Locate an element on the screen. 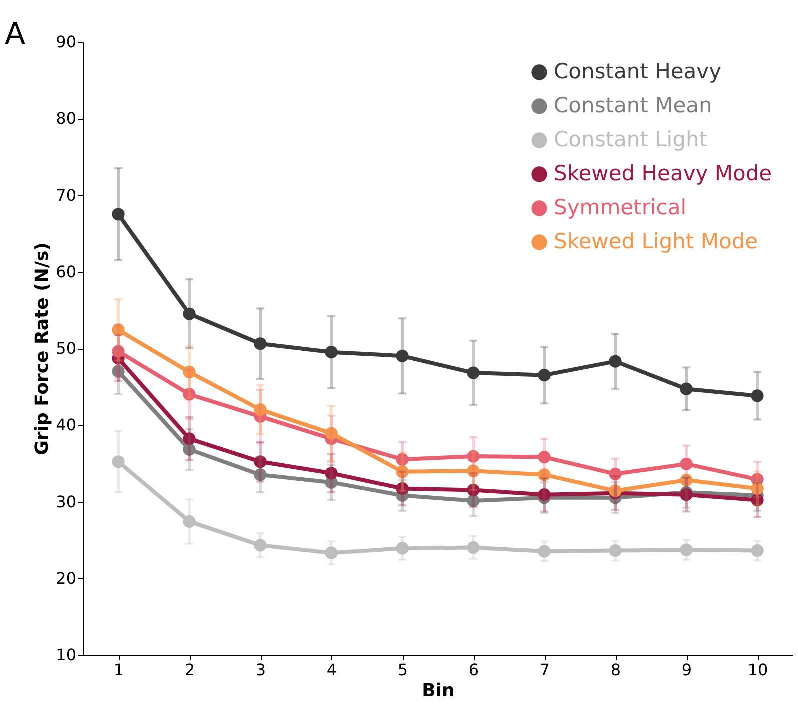 This screenshot has width=798, height=705. x-tick-label: 5 is located at coordinates (403, 670).